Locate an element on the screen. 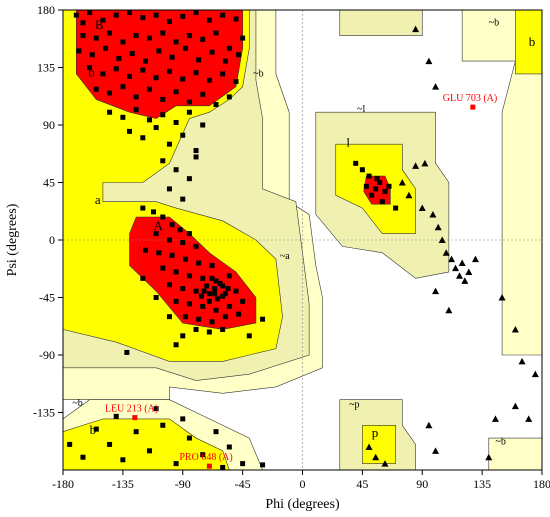 The image size is (550, 517). region-allowed-p is located at coordinates (379, 444).